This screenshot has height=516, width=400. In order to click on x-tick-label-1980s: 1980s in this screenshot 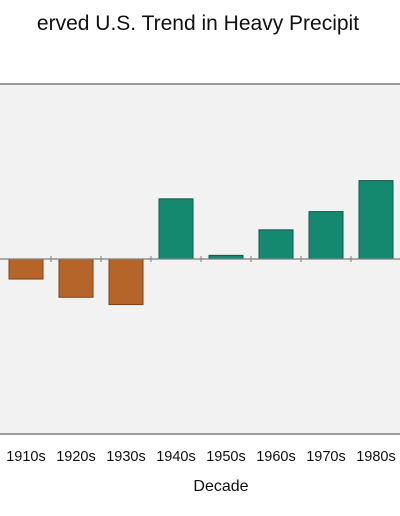, I will do `click(376, 457)`.